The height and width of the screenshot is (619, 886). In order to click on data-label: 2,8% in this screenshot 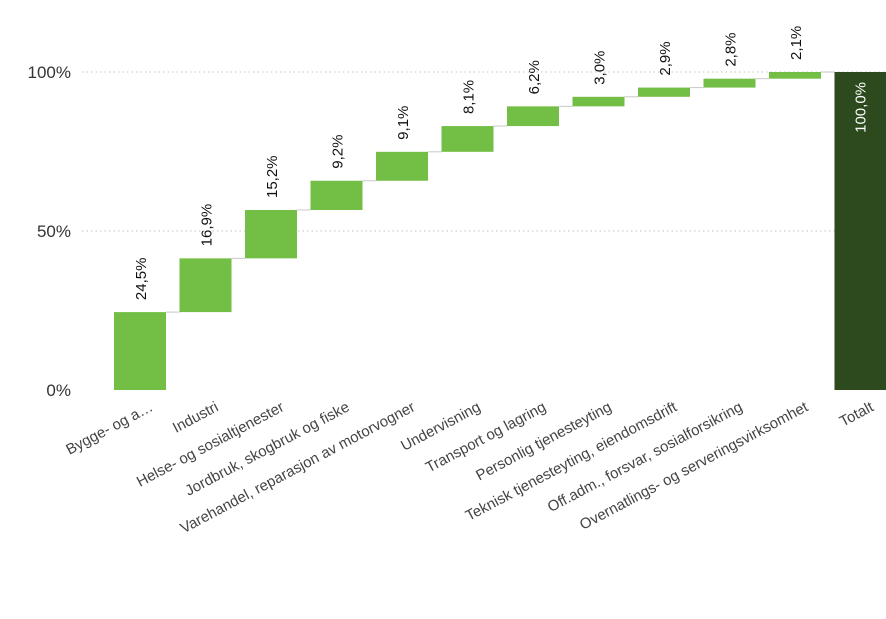, I will do `click(731, 49)`.